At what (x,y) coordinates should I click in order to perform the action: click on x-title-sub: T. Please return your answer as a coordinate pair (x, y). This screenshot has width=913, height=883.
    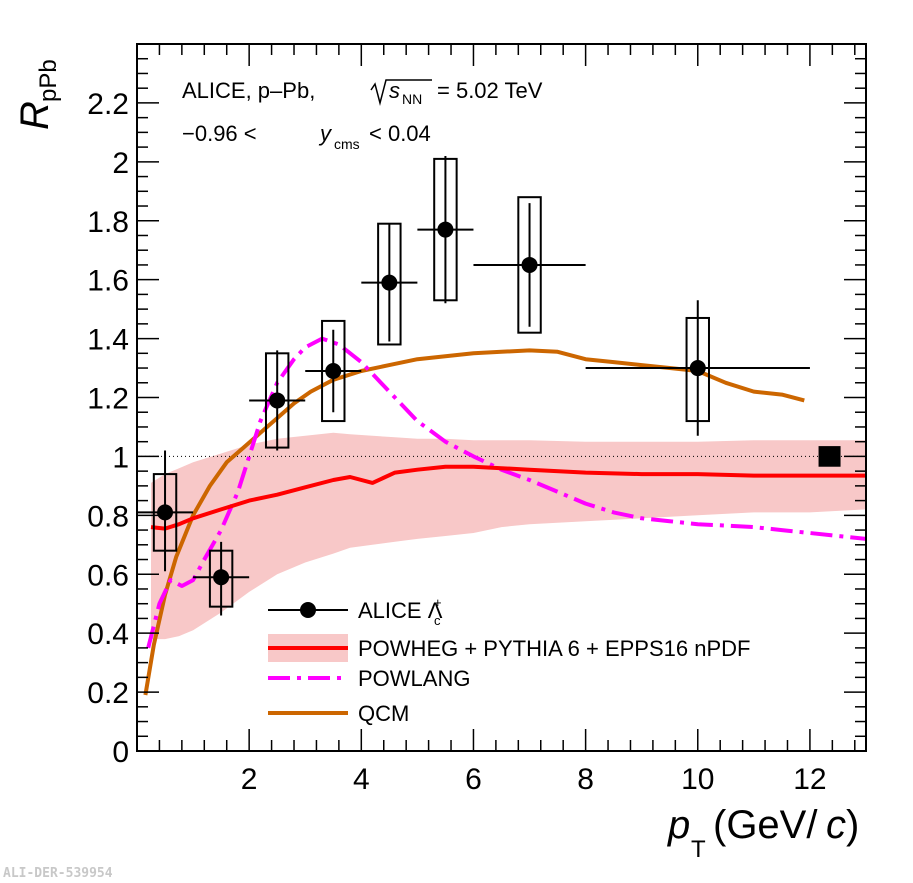
    Looking at the image, I should click on (698, 849).